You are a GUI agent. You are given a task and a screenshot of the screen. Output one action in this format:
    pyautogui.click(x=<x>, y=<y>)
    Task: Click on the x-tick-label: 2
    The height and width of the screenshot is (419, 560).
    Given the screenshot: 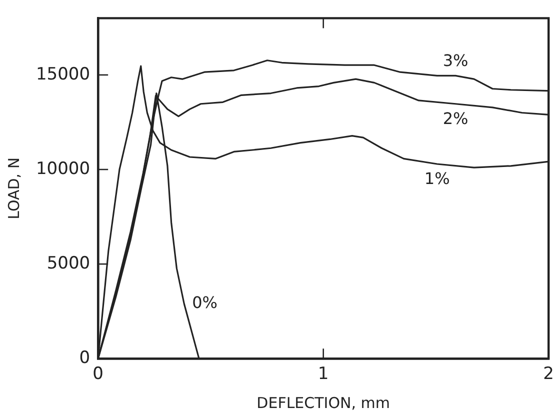 What is the action you would take?
    pyautogui.click(x=548, y=374)
    